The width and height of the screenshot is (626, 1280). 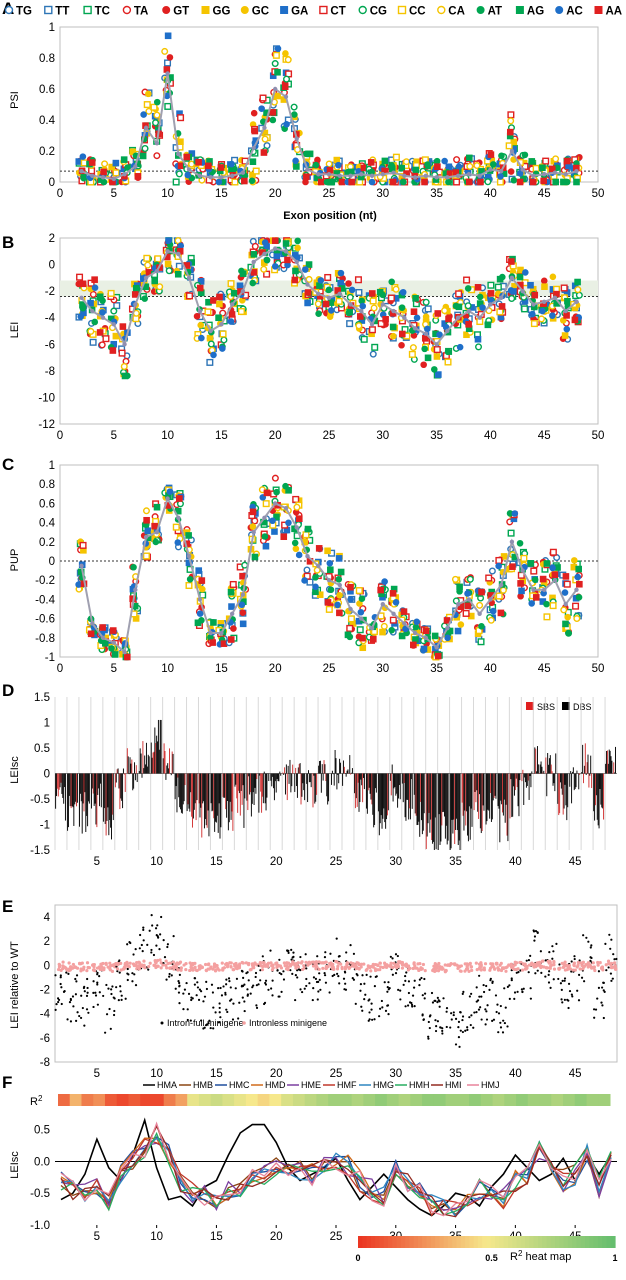 I want to click on panel-b-point-45-ac, so click(x=542, y=311).